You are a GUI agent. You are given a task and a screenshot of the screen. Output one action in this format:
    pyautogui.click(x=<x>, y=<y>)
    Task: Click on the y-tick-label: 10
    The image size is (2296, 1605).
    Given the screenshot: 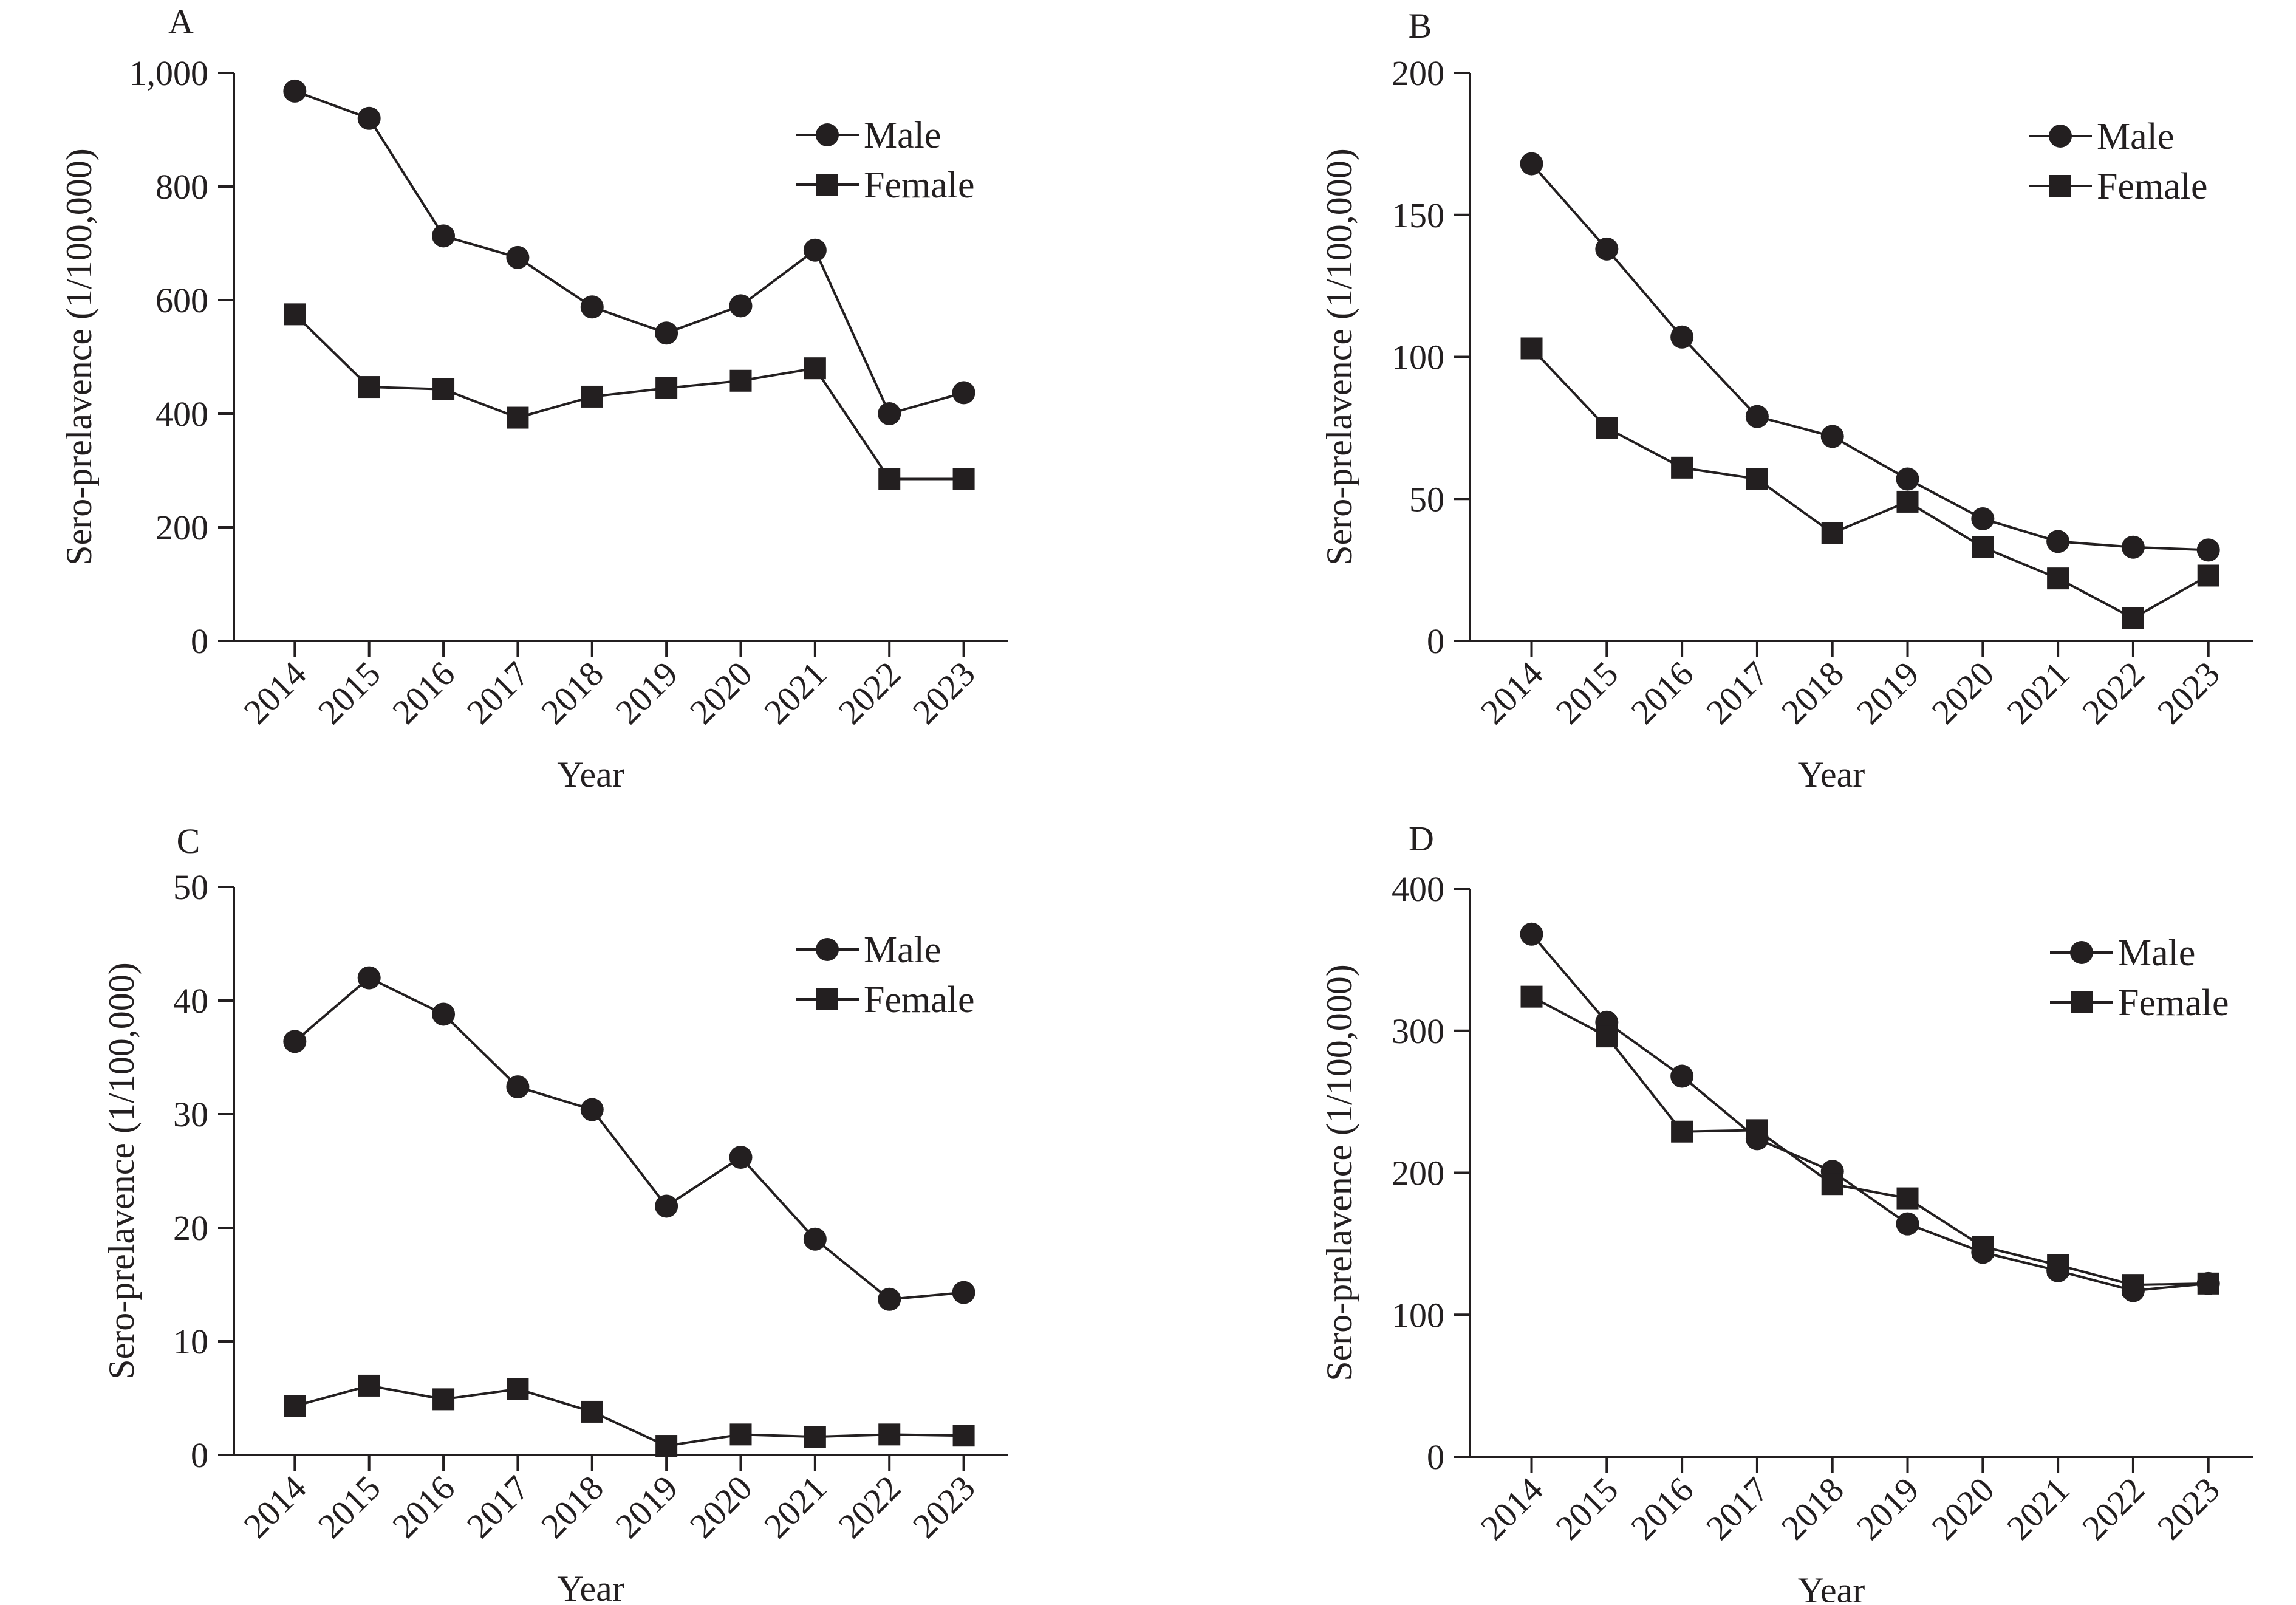 What is the action you would take?
    pyautogui.click(x=190, y=1341)
    